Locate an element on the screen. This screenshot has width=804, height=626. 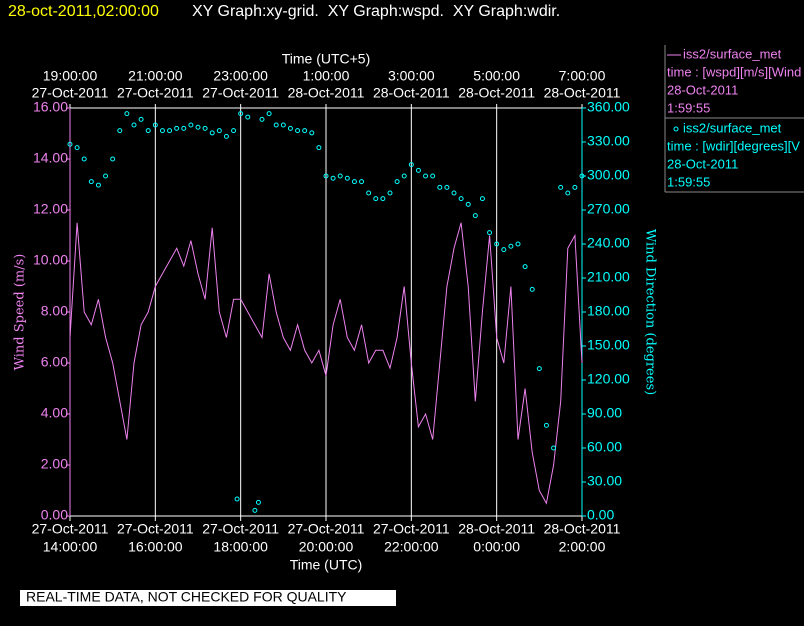
x2-tick-label: 21:00:00 is located at coordinates (155, 76).